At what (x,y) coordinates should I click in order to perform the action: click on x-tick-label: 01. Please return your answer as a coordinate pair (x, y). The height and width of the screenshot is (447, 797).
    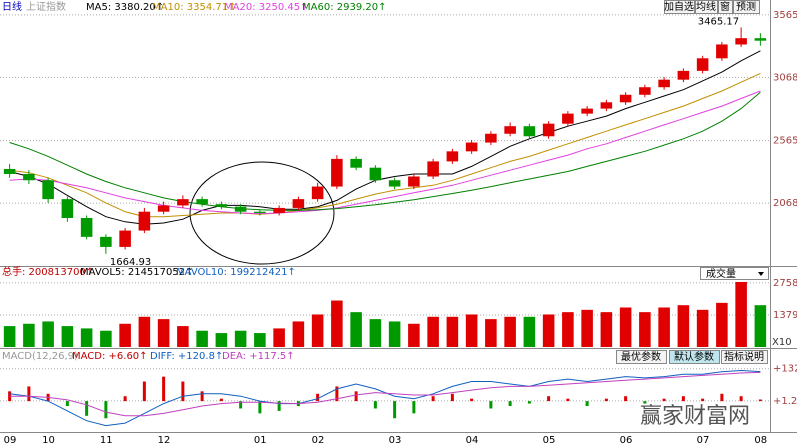
    Looking at the image, I should click on (260, 440).